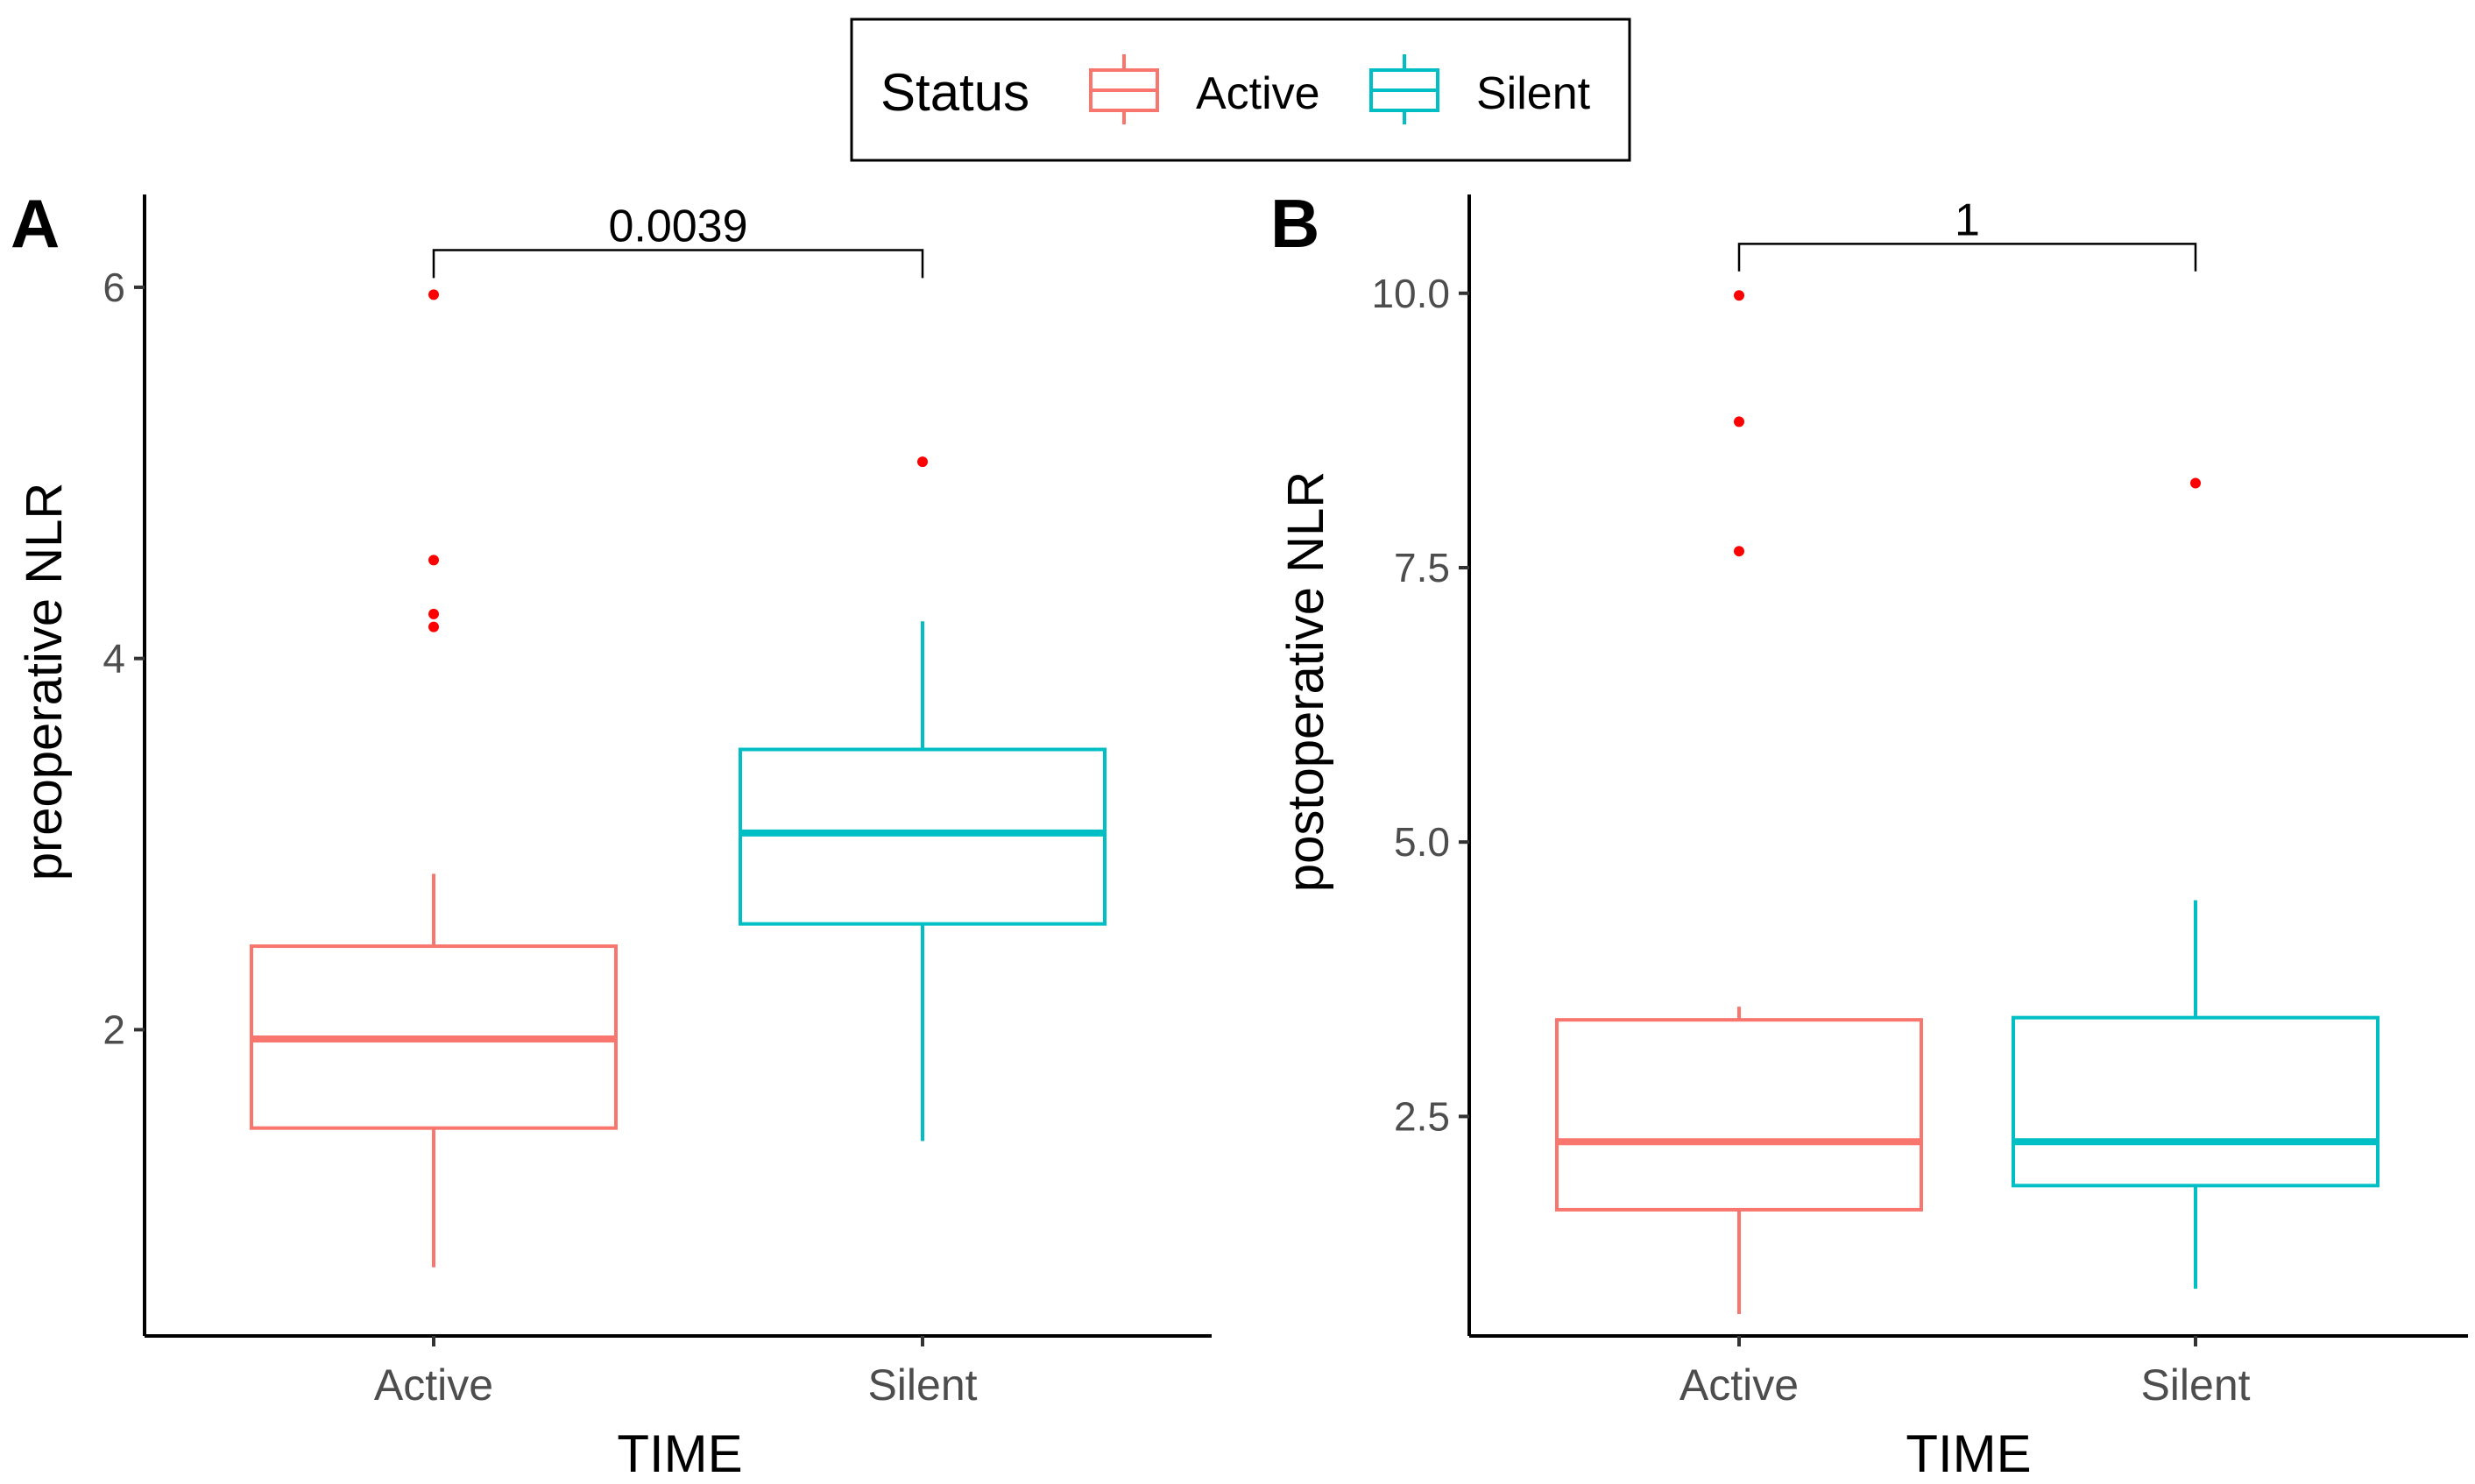 This screenshot has width=2475, height=1484. I want to click on y-ticks-b: 2.5 5.0 7.5 10.0, so click(1420, 705).